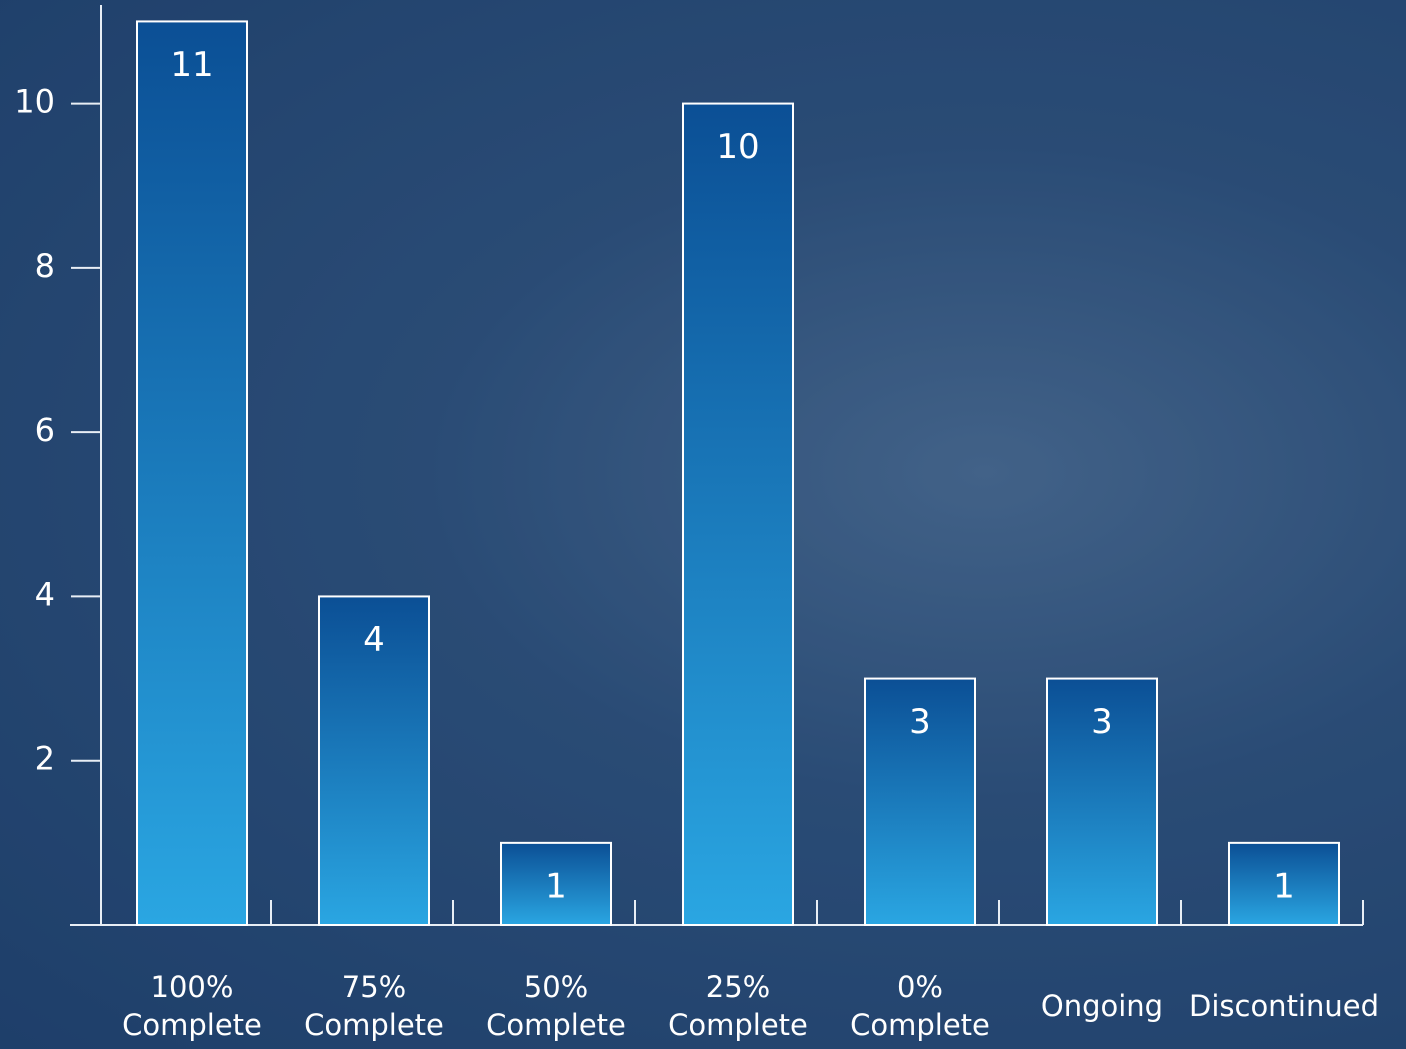  I want to click on x-tick-text: Discontinued, so click(1284, 1006).